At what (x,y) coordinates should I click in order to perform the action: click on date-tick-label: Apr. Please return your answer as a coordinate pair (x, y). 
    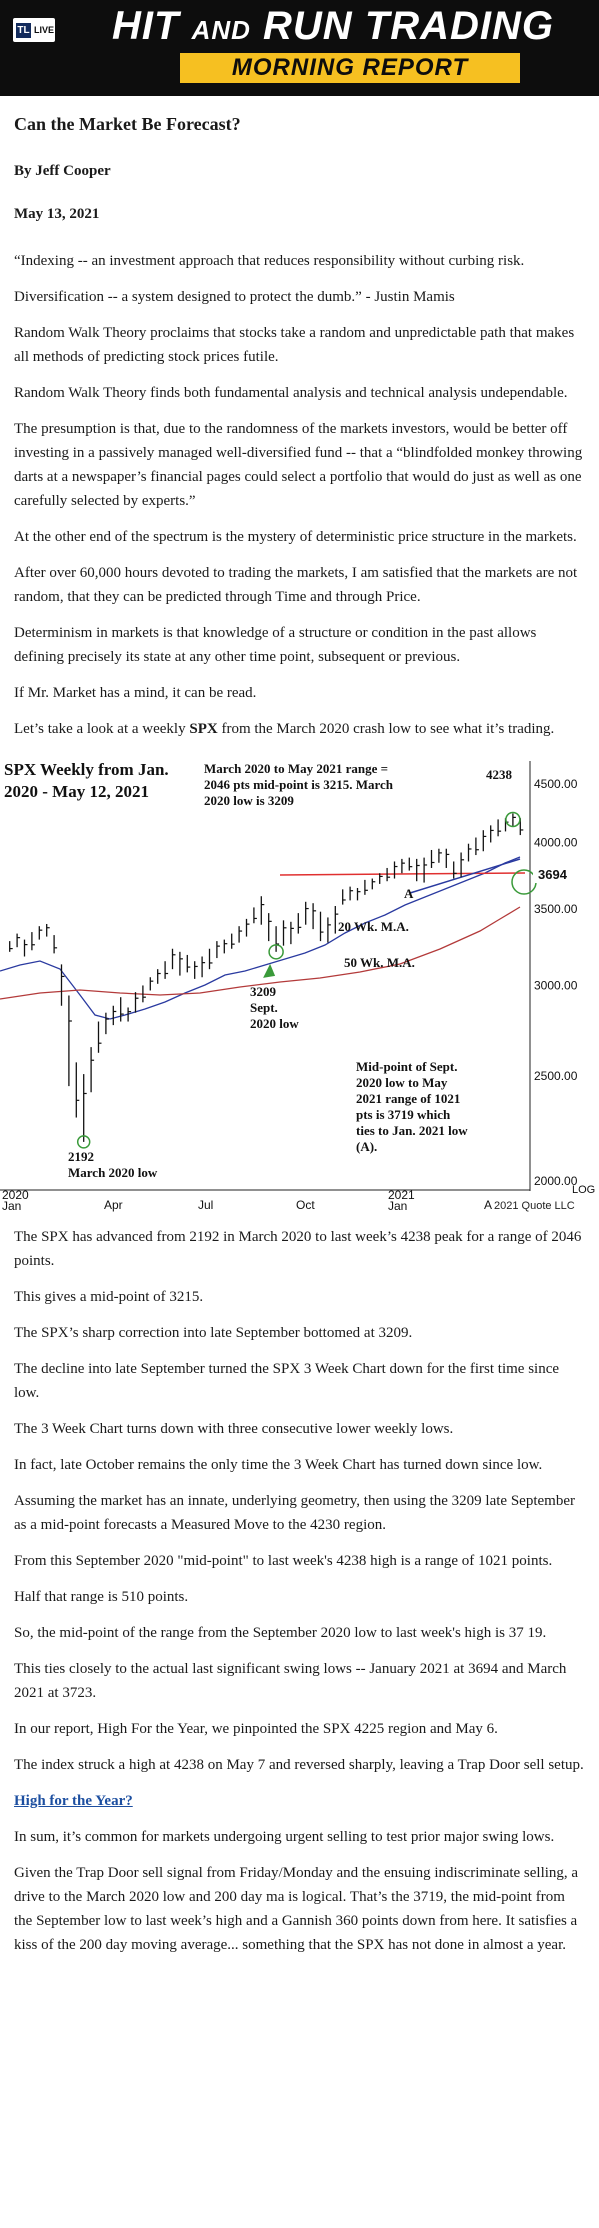
    Looking at the image, I should click on (113, 1205).